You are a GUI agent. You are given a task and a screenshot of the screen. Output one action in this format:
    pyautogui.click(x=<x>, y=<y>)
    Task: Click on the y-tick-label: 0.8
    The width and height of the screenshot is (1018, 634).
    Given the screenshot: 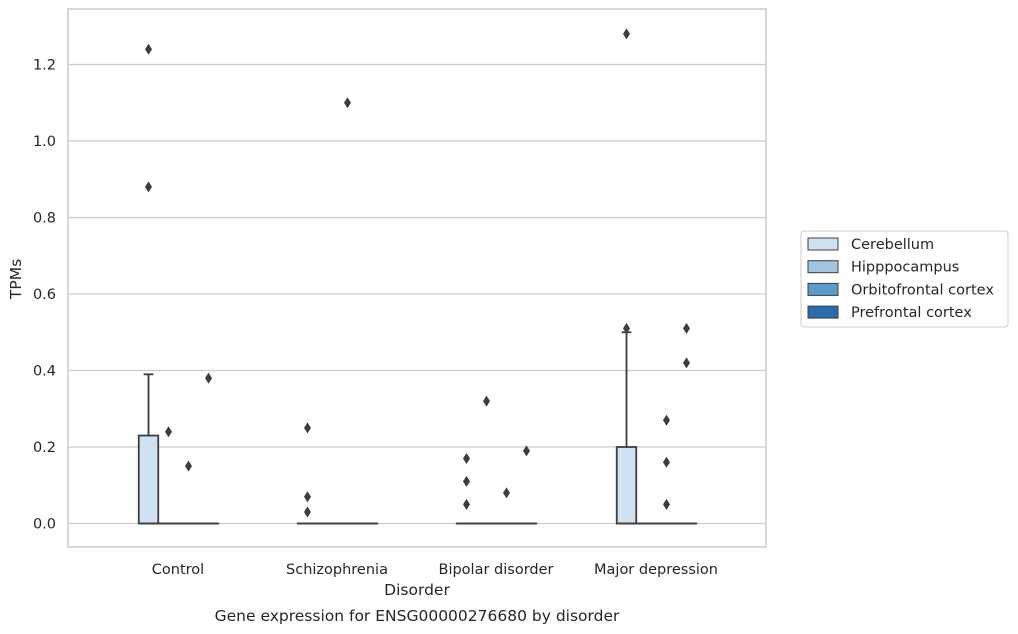 What is the action you would take?
    pyautogui.click(x=44, y=219)
    